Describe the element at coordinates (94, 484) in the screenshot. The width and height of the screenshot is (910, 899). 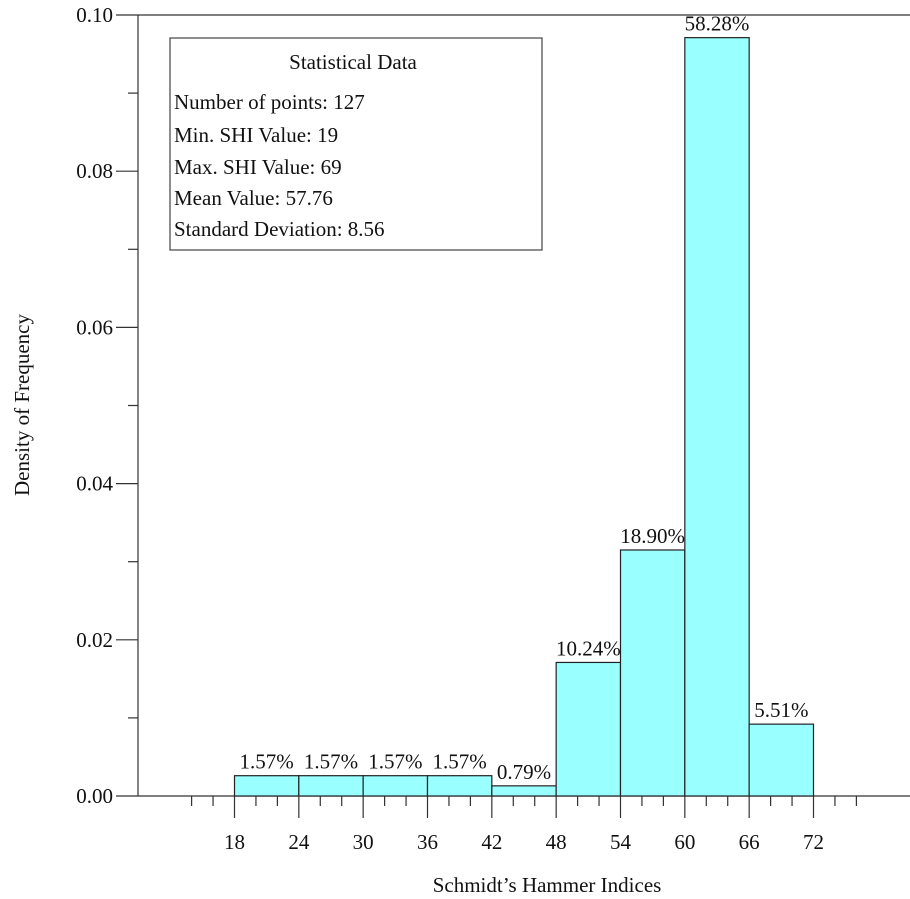
I see `y-tick-label: 0.04` at that location.